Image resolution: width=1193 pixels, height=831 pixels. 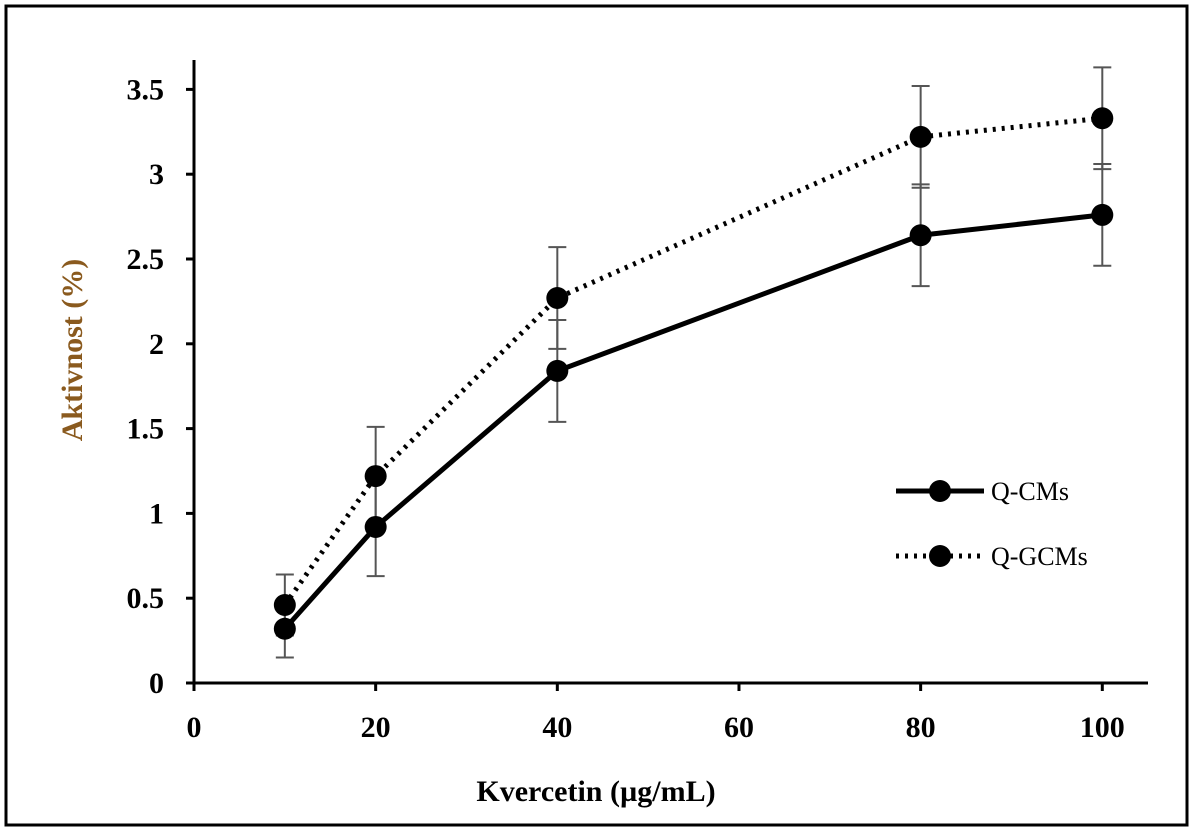 I want to click on y-axis-ticks: 0 0.5 1 1.5 2 2.5 3 3.5, so click(x=160, y=386).